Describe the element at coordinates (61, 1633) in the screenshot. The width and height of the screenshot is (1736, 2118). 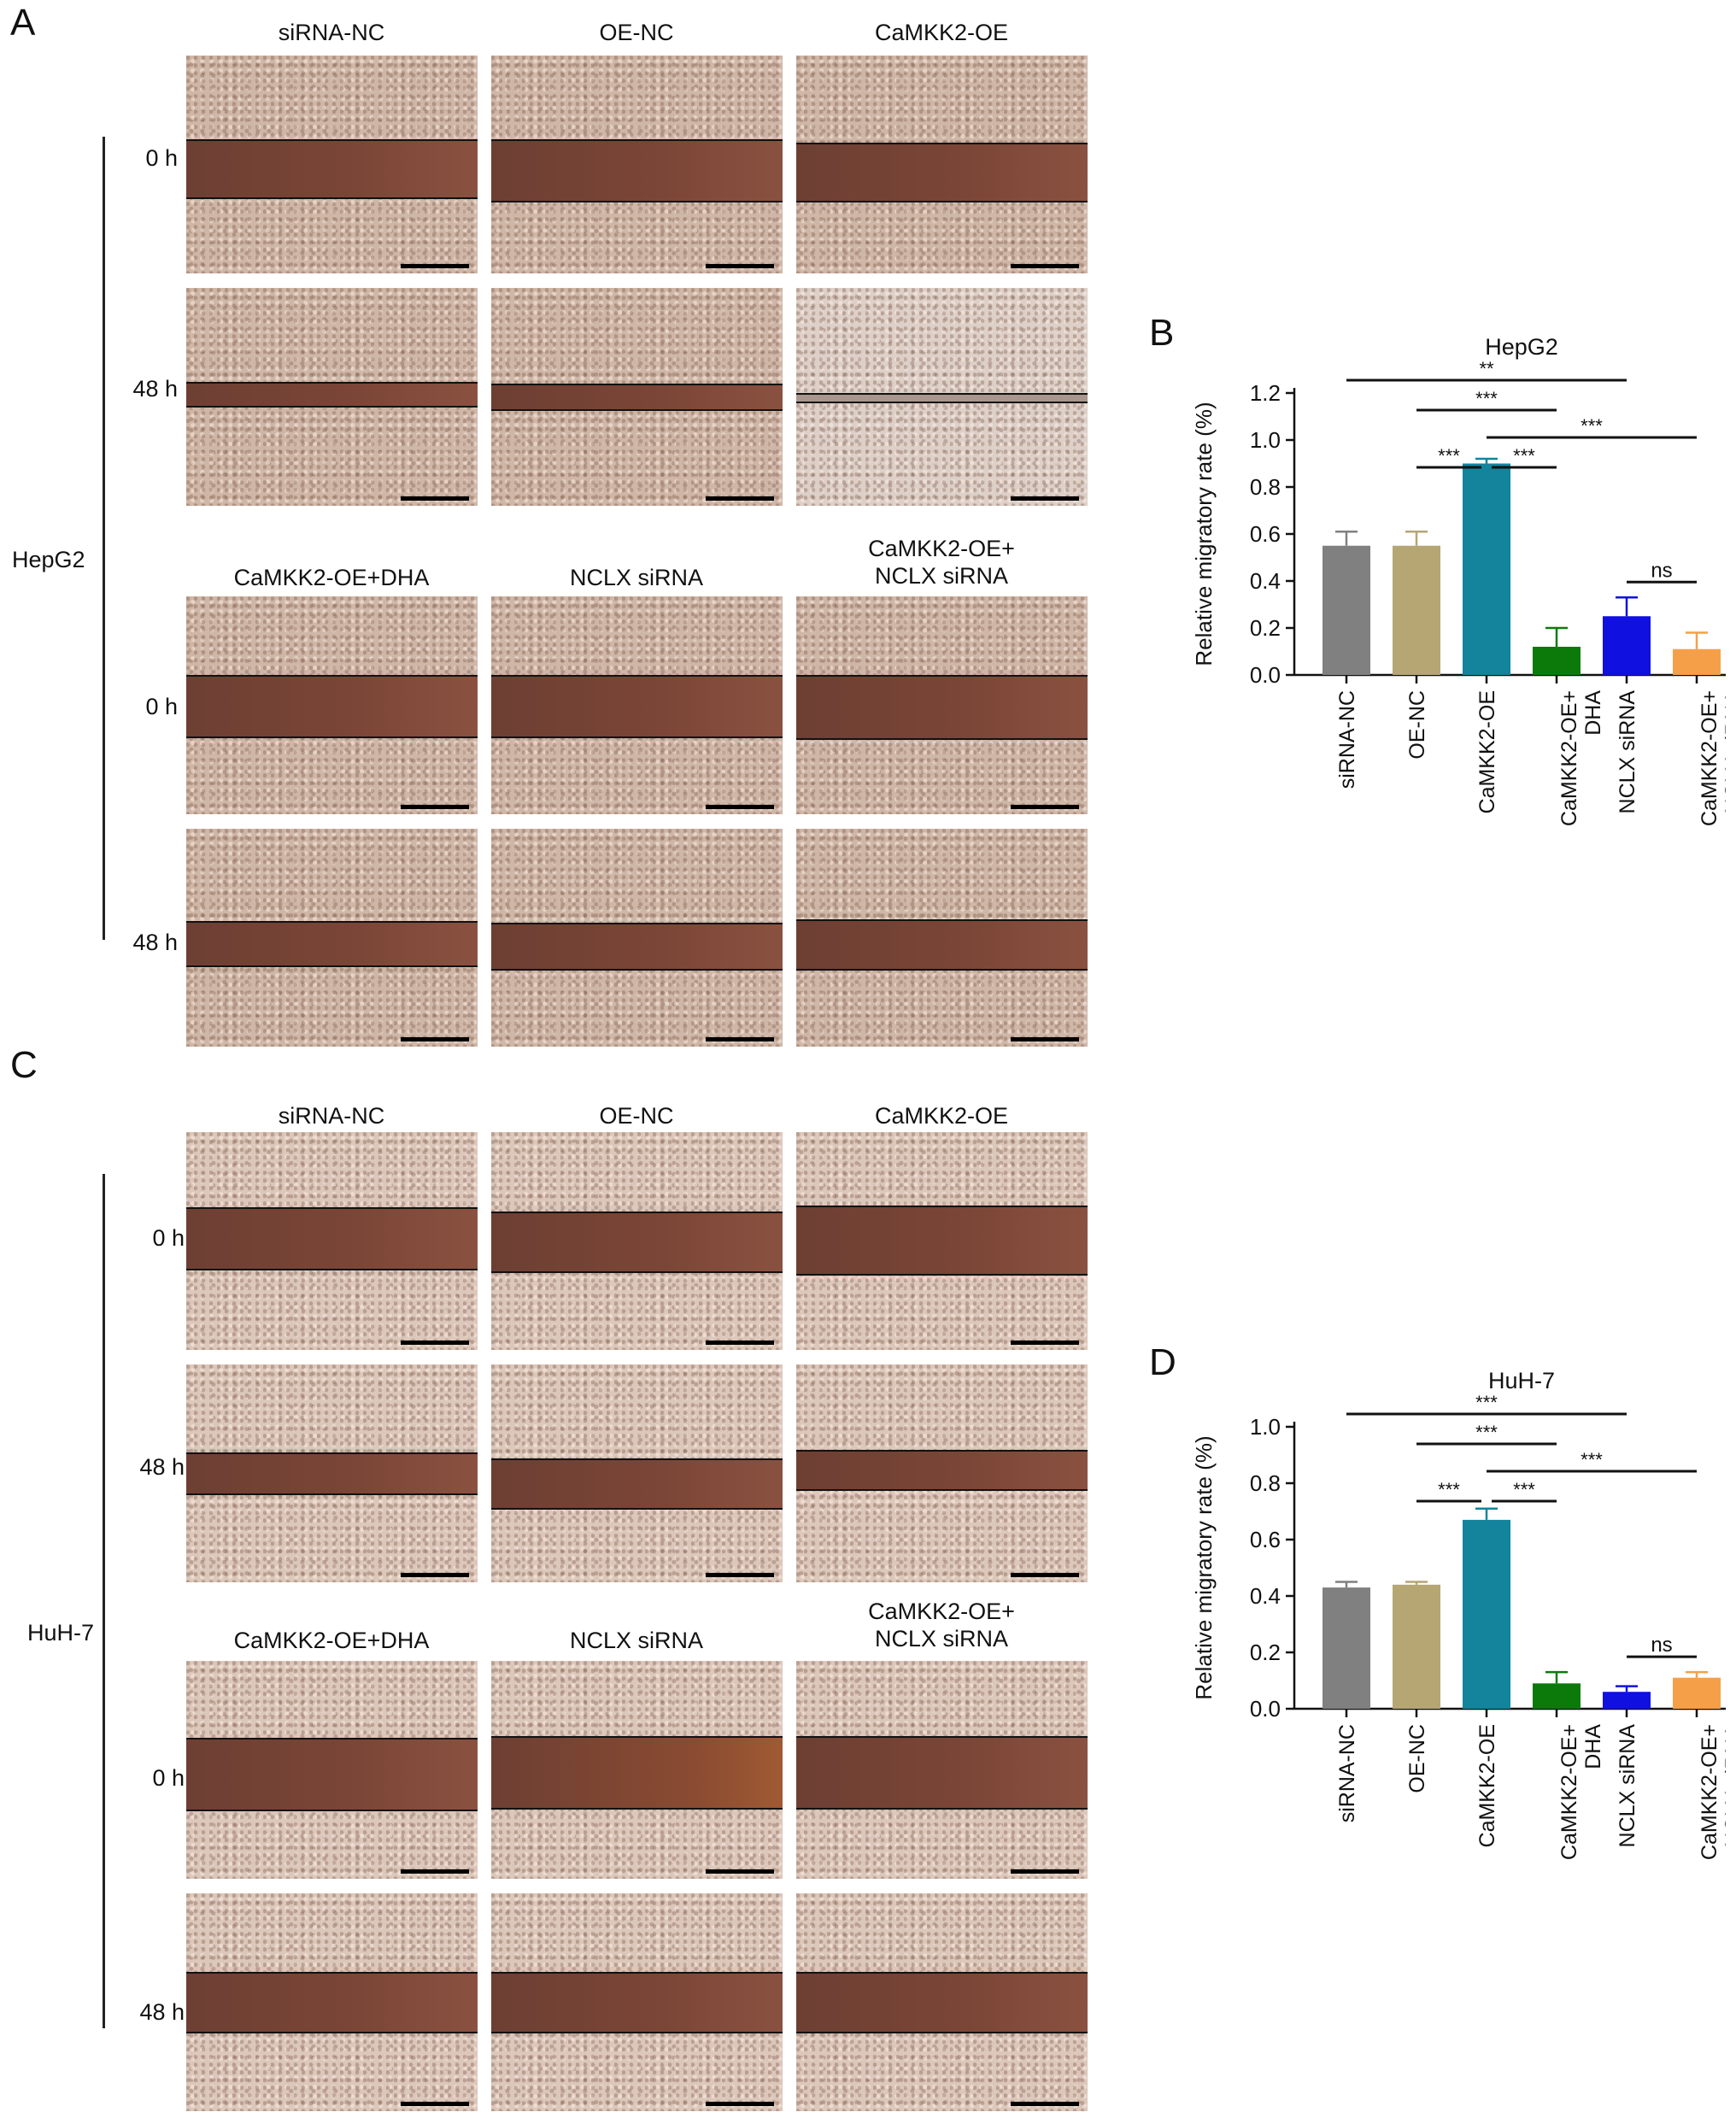
I see `cell-line-label-c: HuH-7` at that location.